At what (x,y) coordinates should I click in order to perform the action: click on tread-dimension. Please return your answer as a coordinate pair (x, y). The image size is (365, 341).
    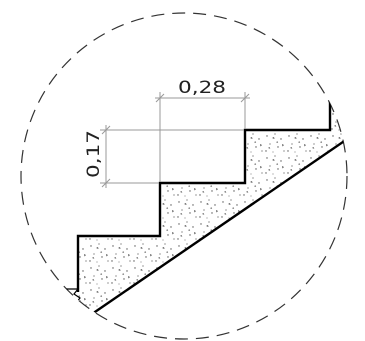
    Looking at the image, I should click on (202, 137).